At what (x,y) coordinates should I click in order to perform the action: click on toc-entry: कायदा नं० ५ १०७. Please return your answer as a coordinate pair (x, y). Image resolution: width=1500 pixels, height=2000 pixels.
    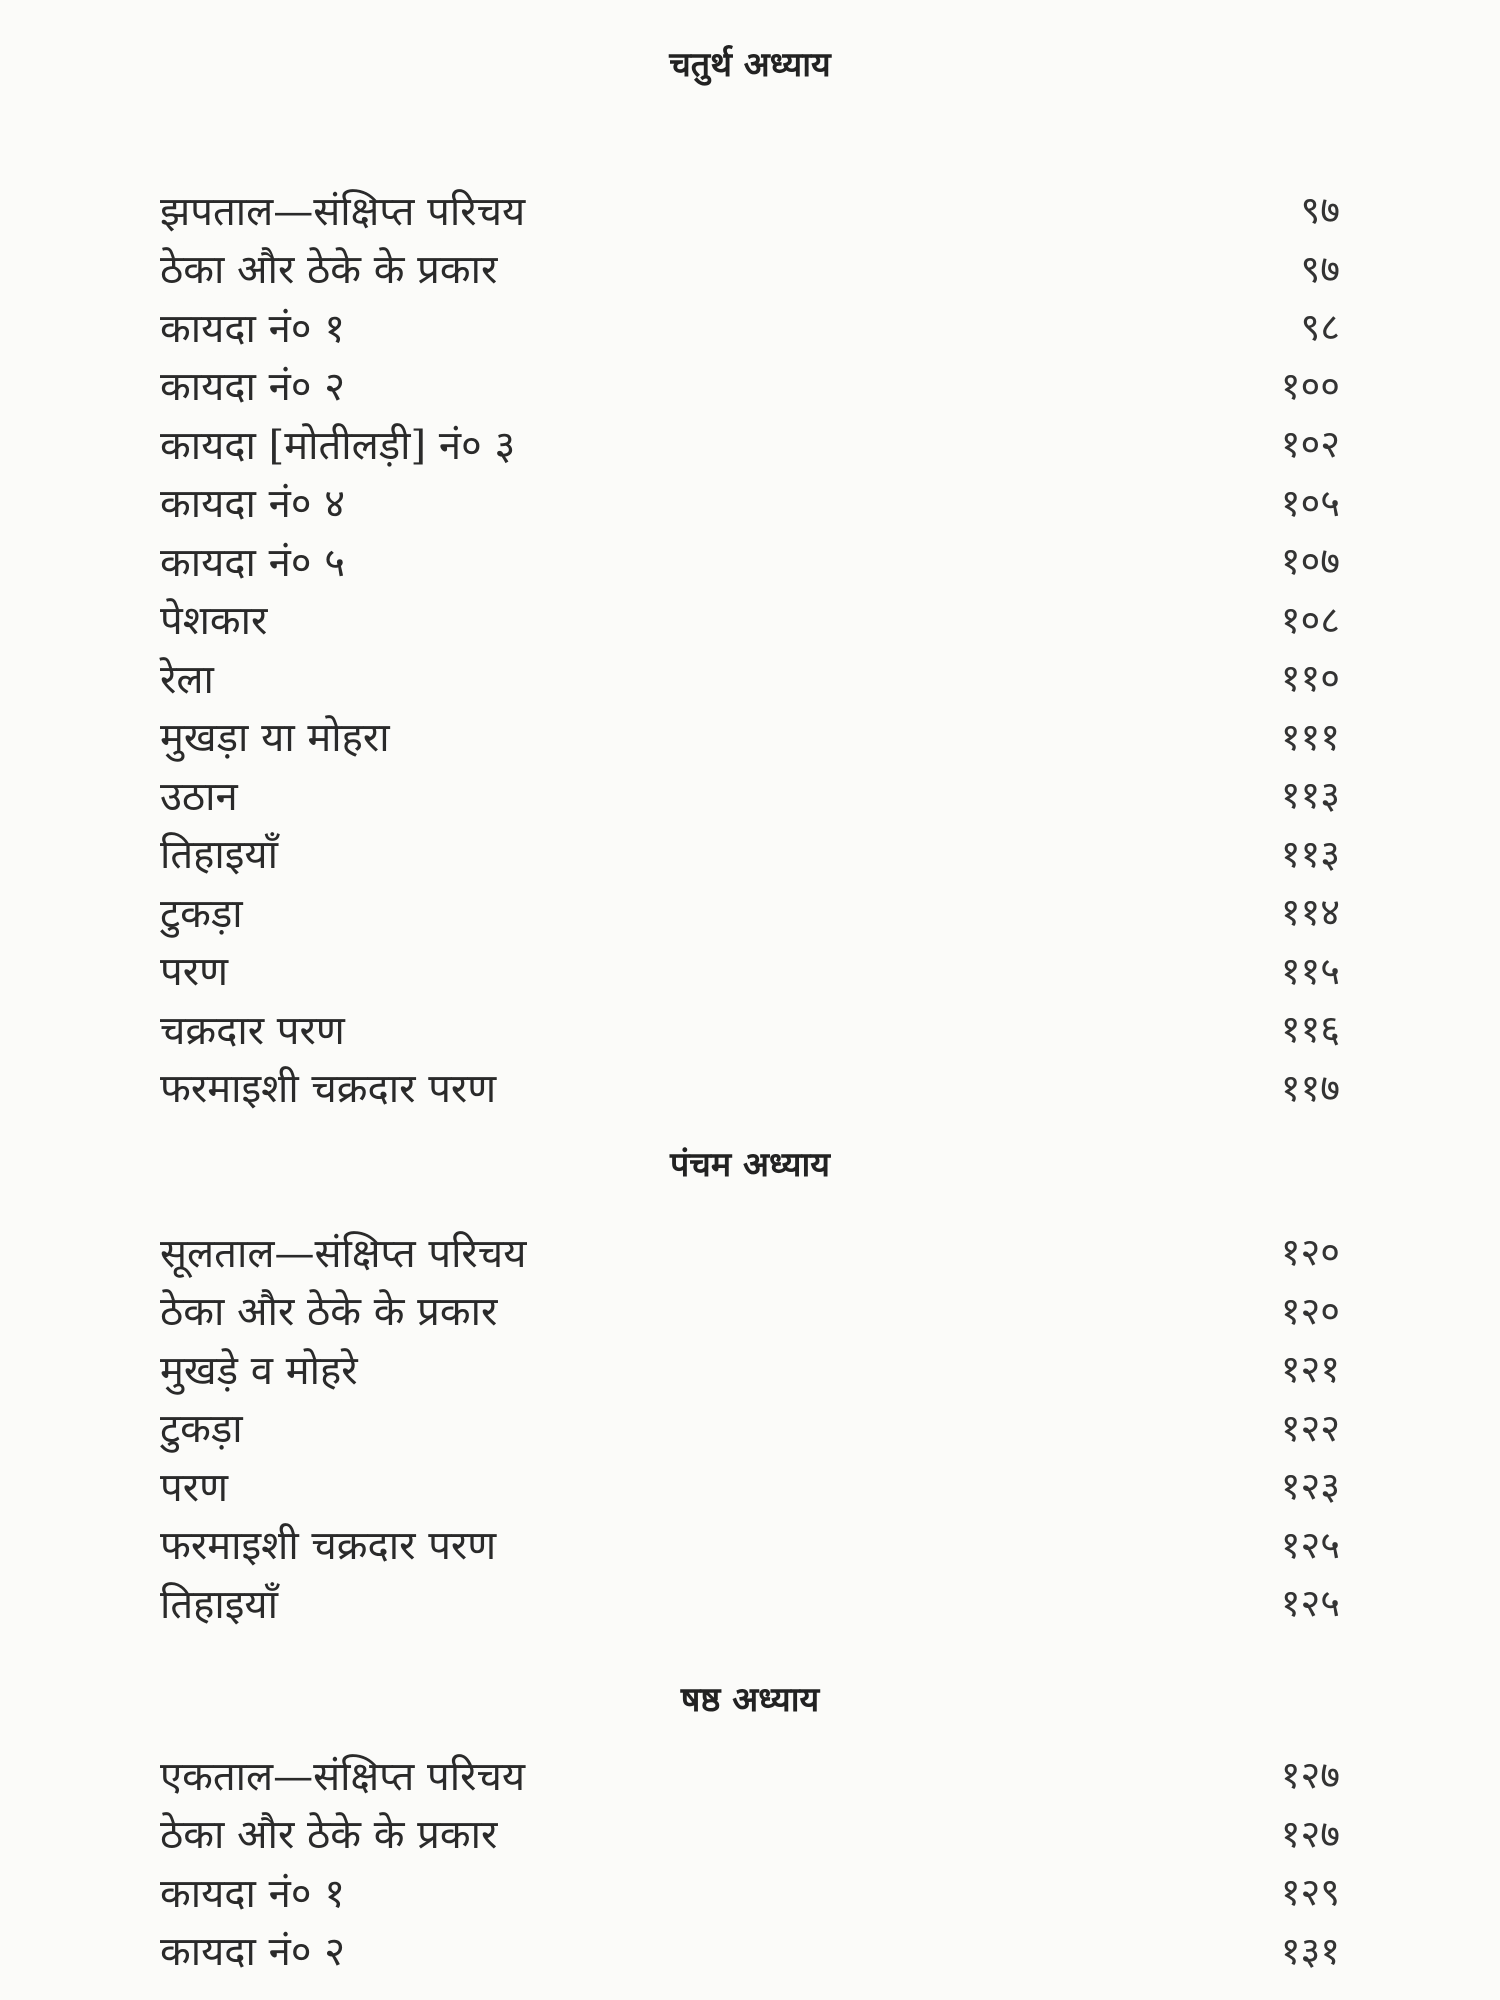
    Looking at the image, I should click on (750, 560).